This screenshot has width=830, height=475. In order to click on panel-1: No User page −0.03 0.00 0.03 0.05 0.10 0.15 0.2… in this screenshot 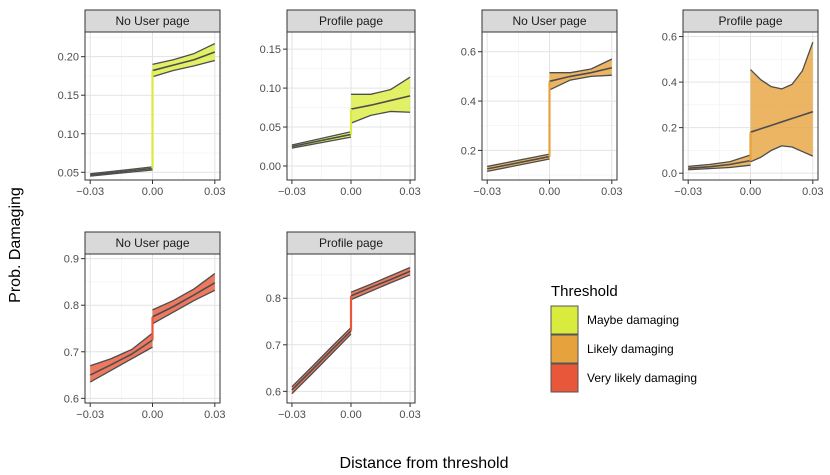, I will do `click(142, 103)`.